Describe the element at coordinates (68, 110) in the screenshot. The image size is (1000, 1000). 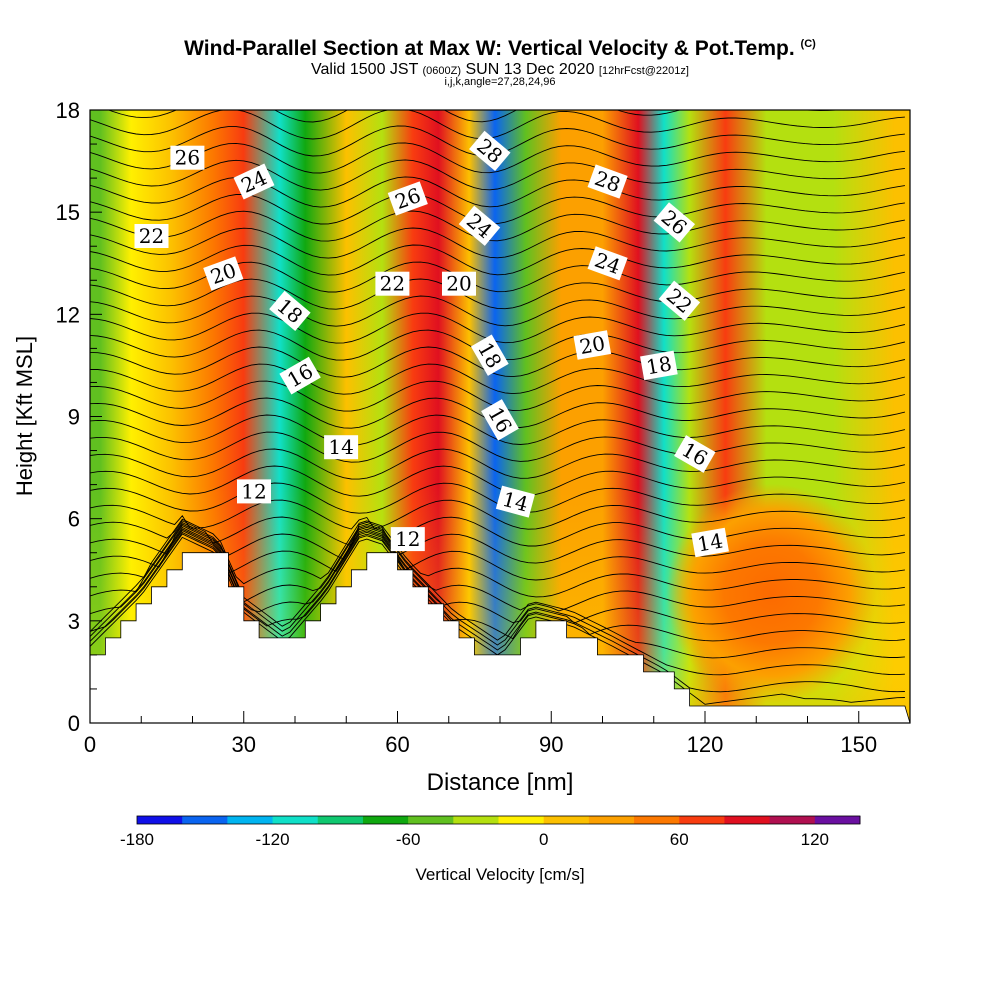
I see `y-tick-label: 18` at that location.